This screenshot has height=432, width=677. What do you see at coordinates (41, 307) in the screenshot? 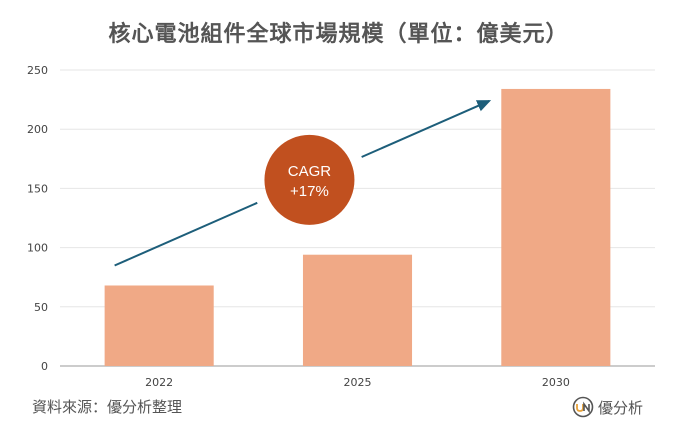
I see `y-tick-label: 50` at bounding box center [41, 307].